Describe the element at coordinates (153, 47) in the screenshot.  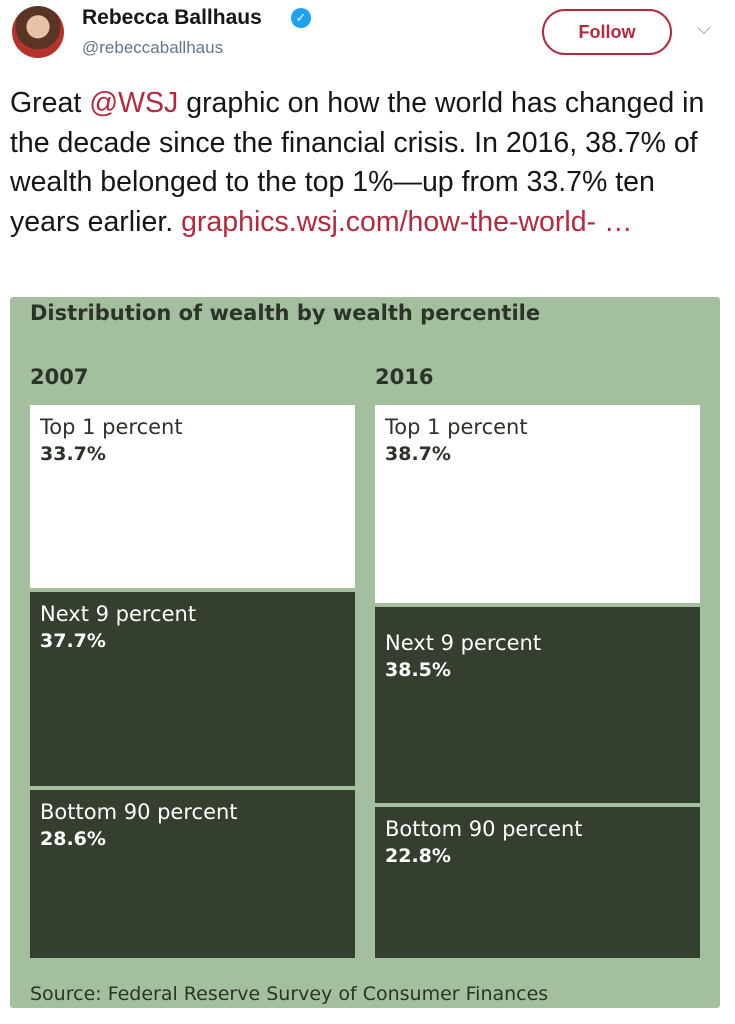
I see `user-handle: @rebeccaballhaus` at that location.